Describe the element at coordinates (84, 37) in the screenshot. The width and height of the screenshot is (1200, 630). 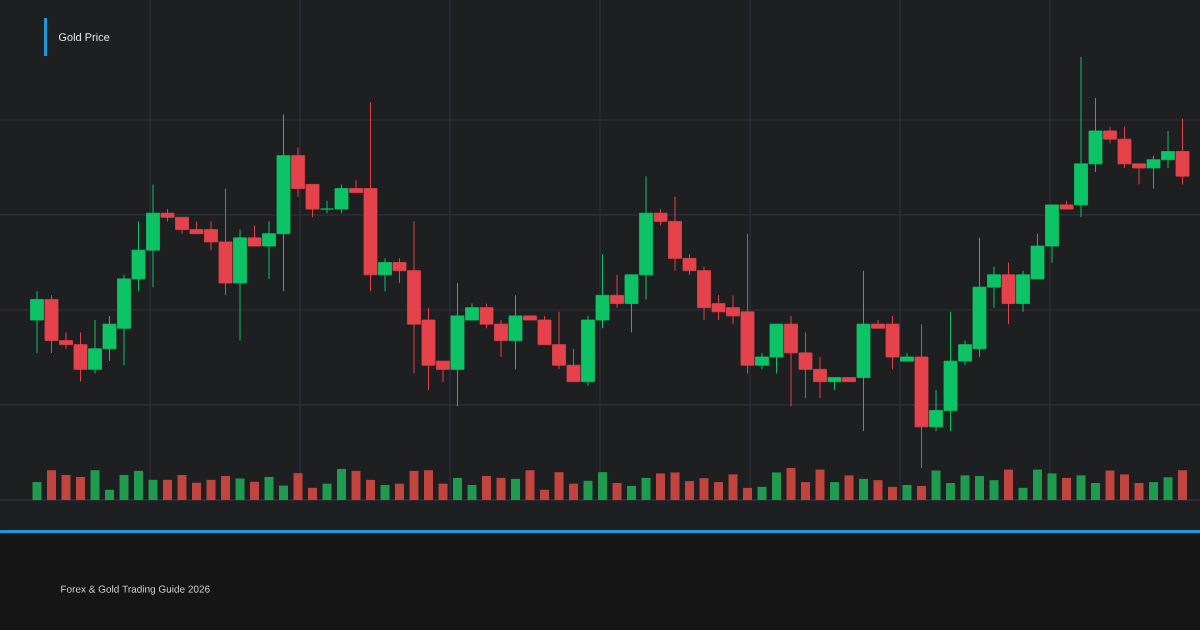
I see `chart-title: Gold Price` at that location.